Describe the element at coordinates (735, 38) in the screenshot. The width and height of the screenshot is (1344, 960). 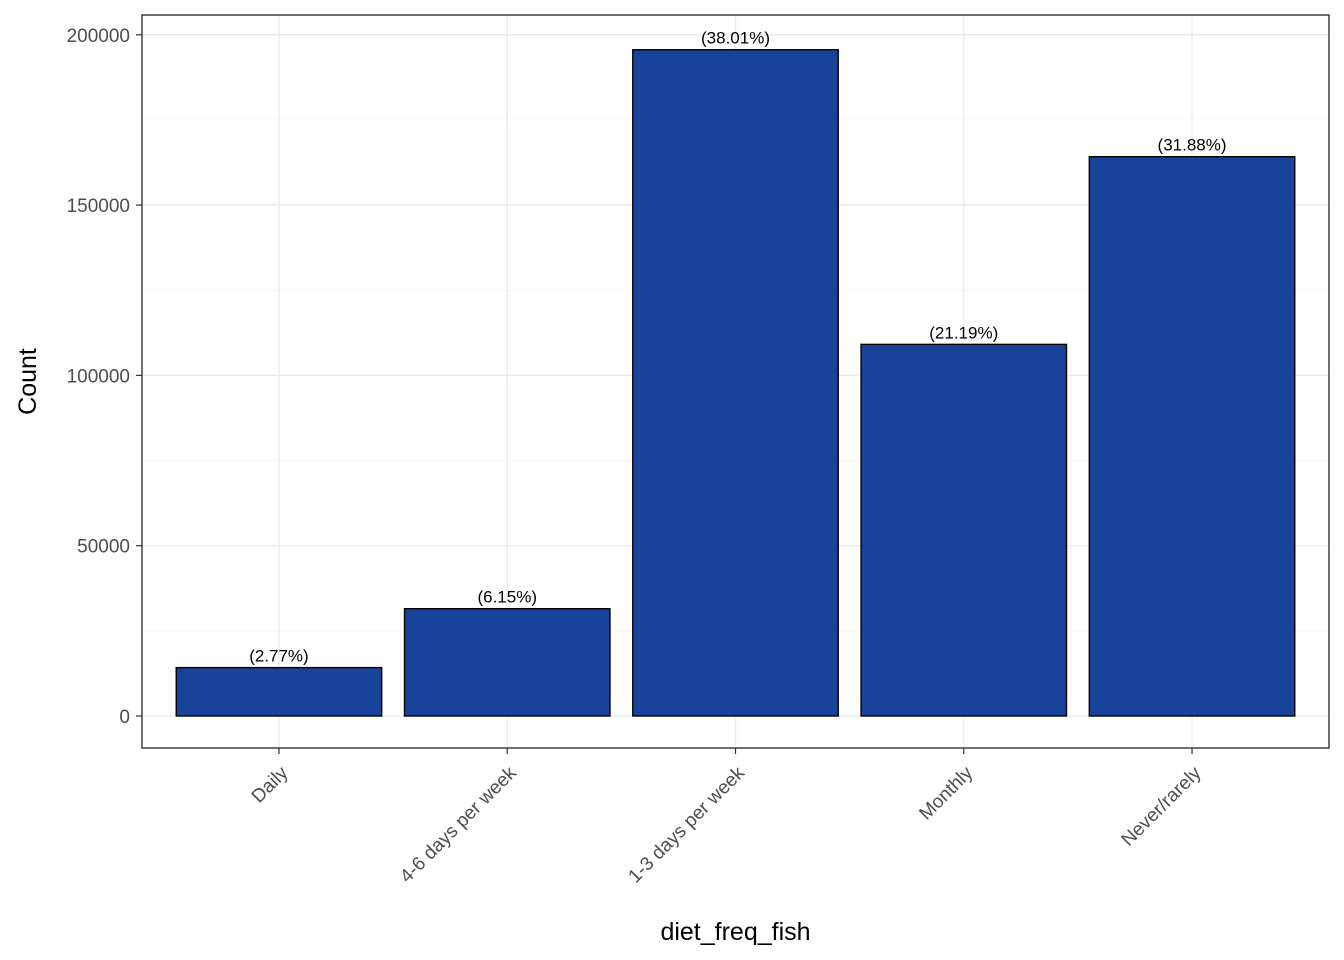
I see `bar-data-label: (38.01%)` at that location.